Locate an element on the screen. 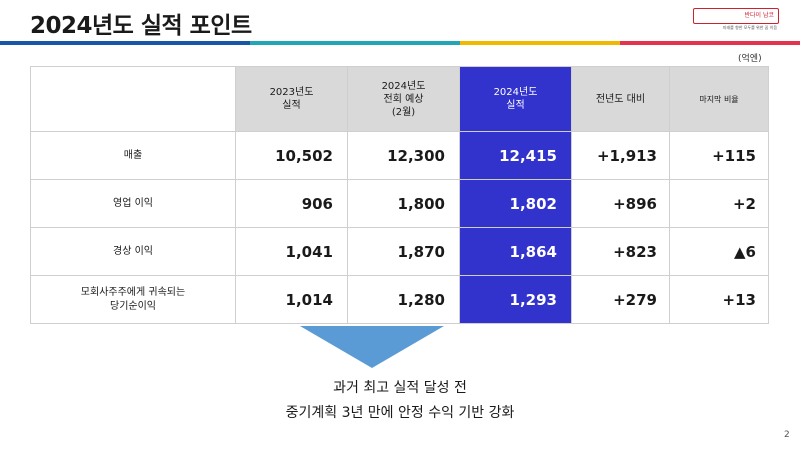 The width and height of the screenshot is (800, 451). cell-fy2024-actual: 1,864 is located at coordinates (515, 251).